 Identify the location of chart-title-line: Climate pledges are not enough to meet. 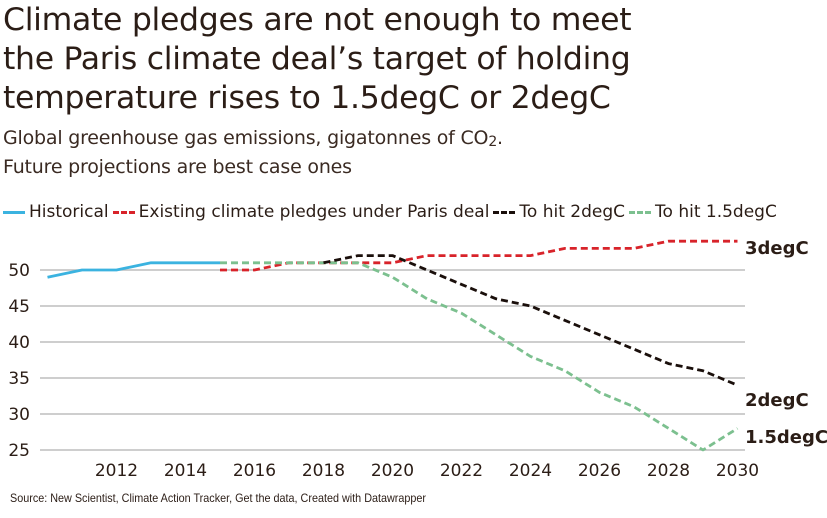
(317, 20).